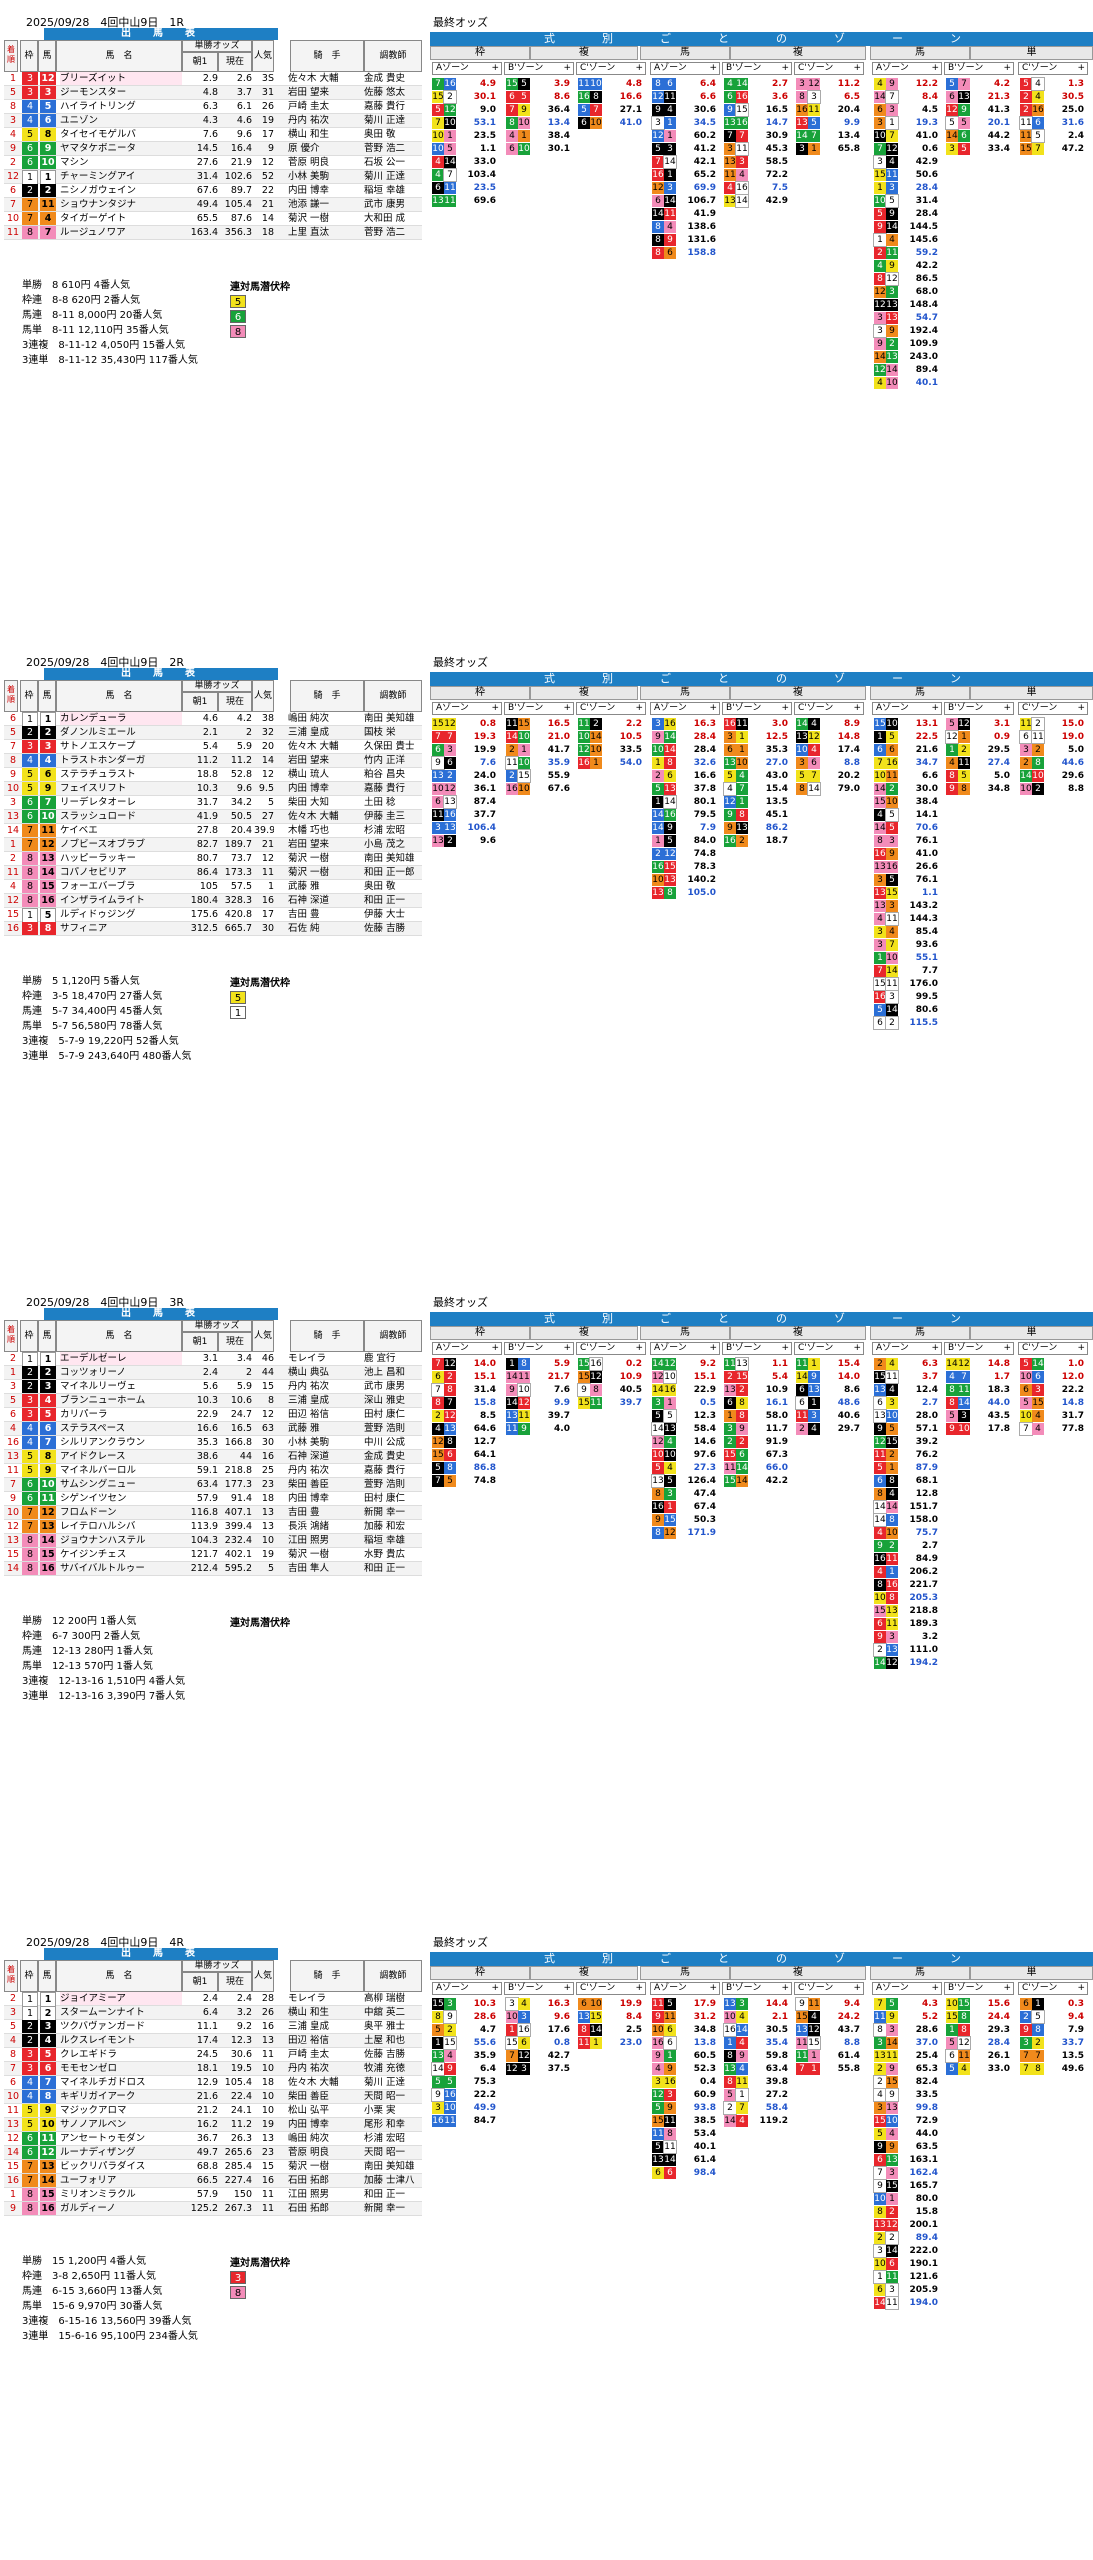  I want to click on zone-value: 12.3, so click(704, 1416).